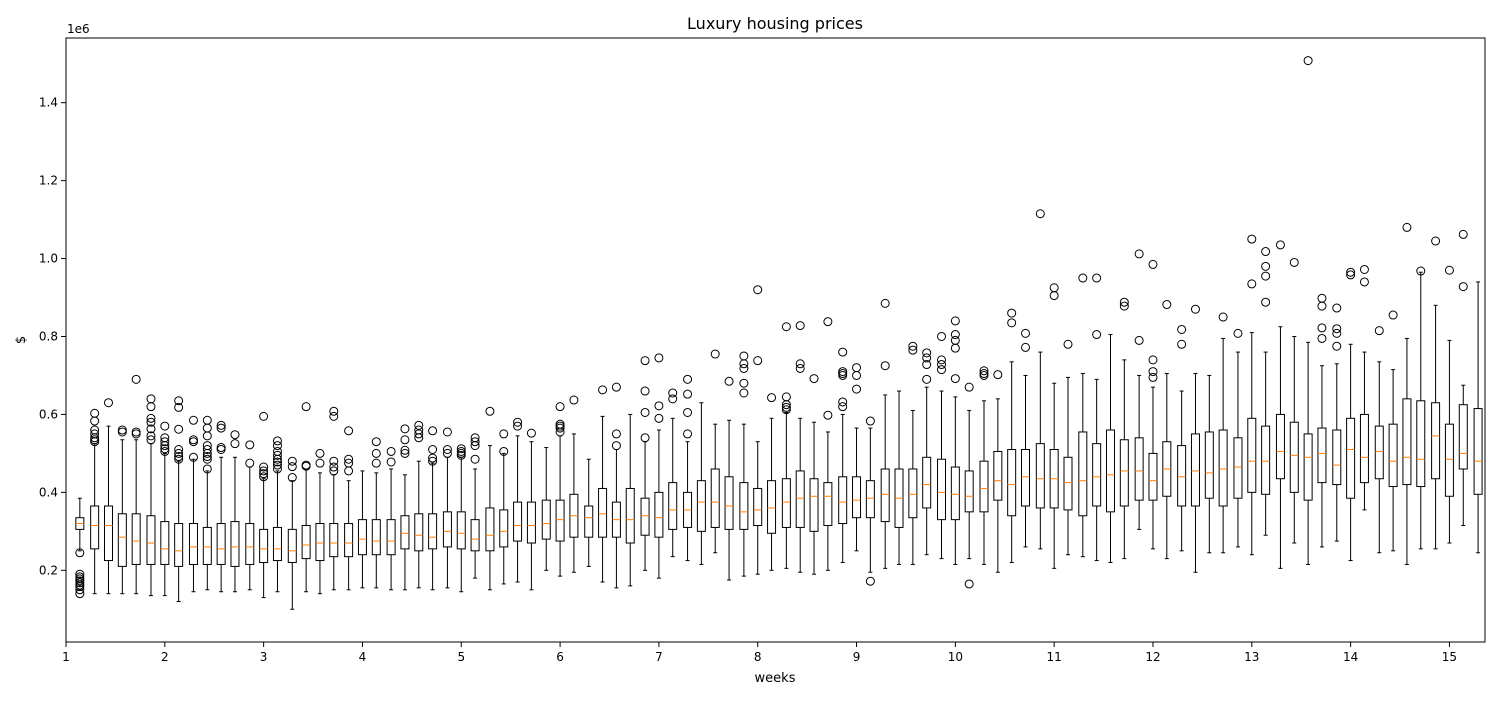  What do you see at coordinates (1054, 657) in the screenshot?
I see `x-tick-label: 11` at bounding box center [1054, 657].